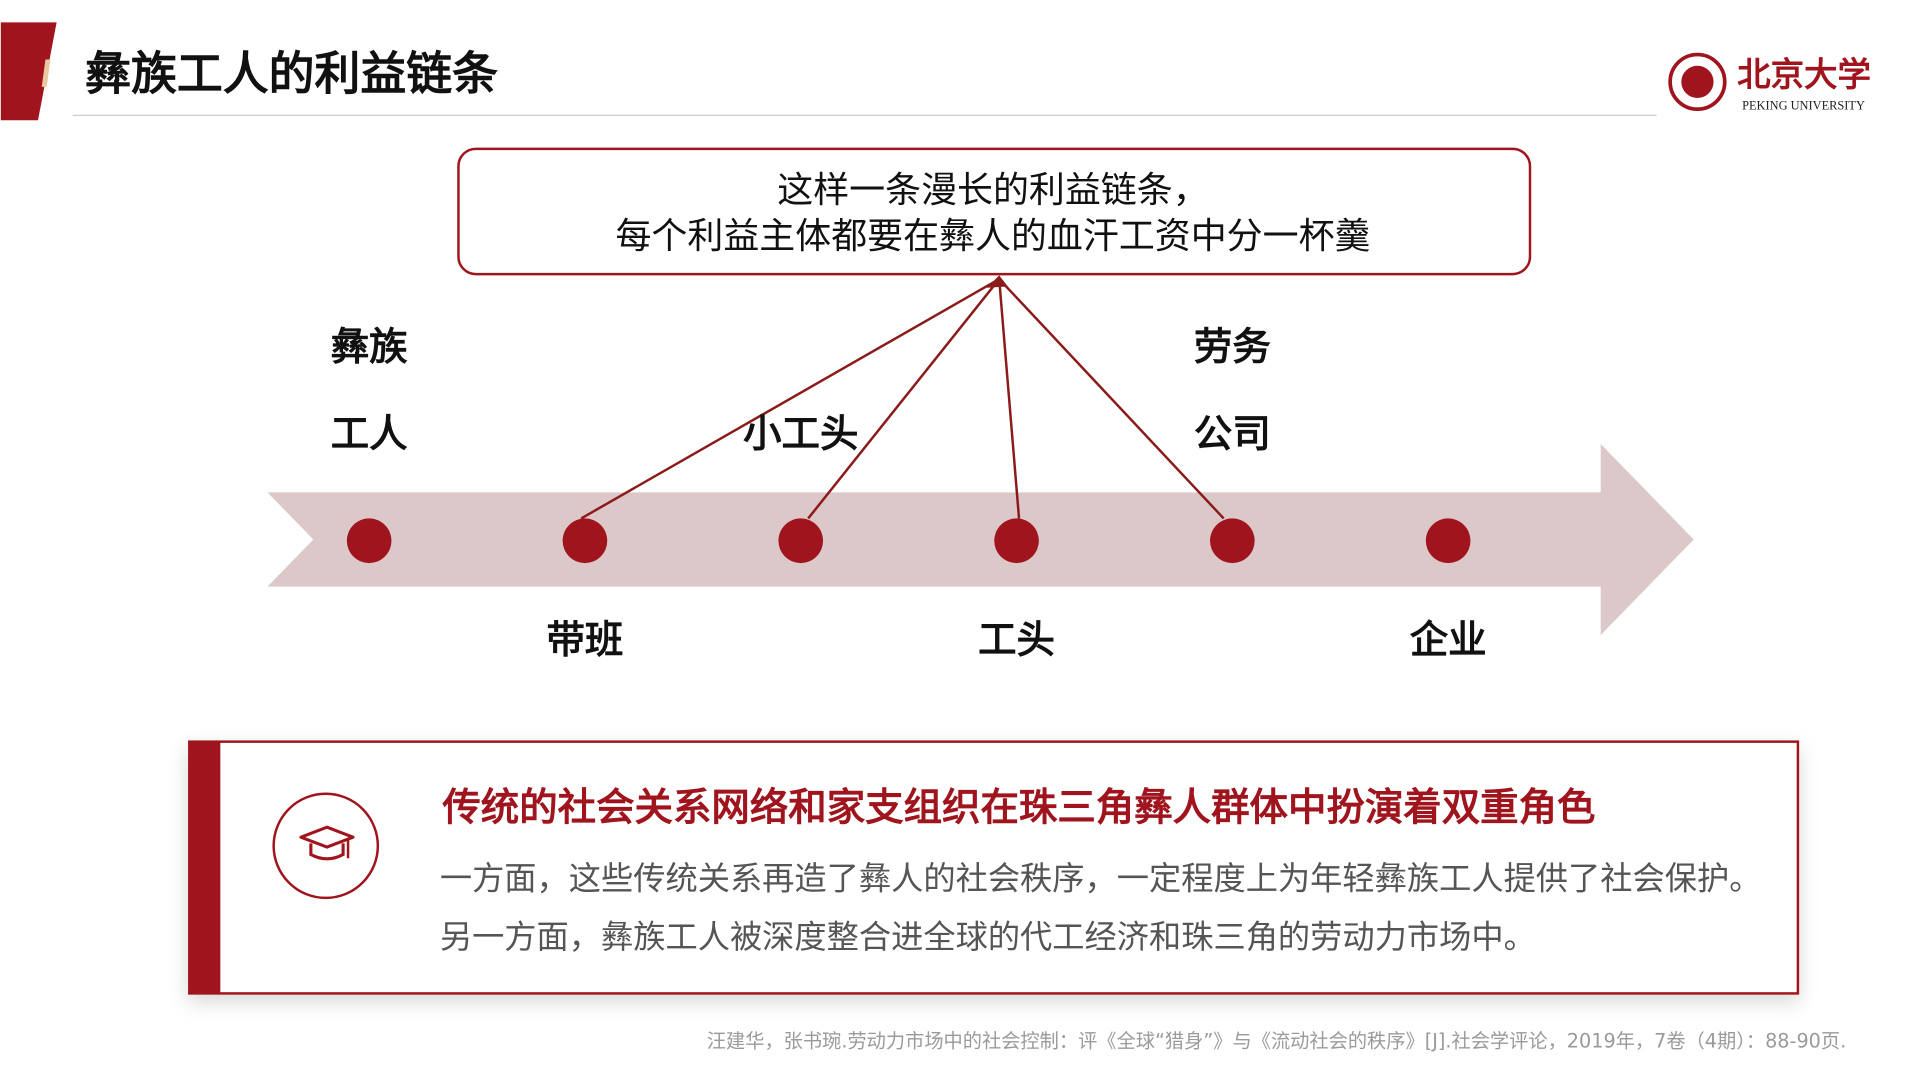 This screenshot has height=1079, width=1919. I want to click on node-label: 公司, so click(1232, 434).